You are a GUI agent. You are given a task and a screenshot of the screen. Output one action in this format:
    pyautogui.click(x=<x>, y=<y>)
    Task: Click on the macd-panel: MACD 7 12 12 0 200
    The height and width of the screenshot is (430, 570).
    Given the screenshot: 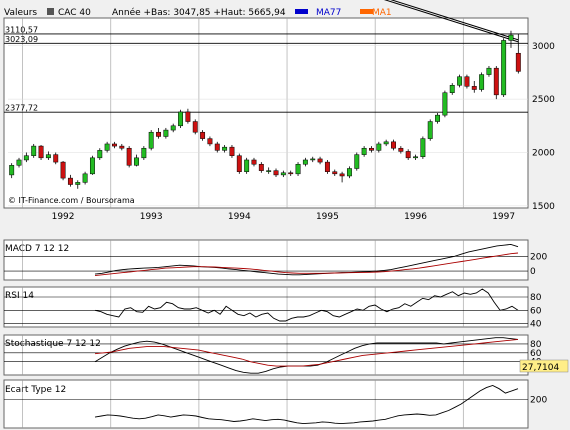 What is the action you would take?
    pyautogui.click(x=275, y=260)
    